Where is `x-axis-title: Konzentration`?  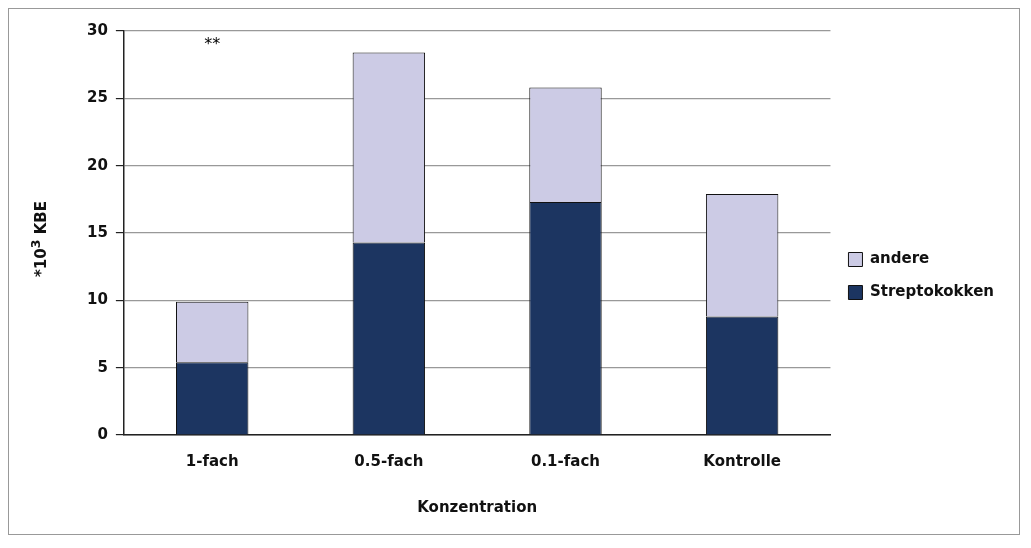 x-axis-title: Konzentration is located at coordinates (477, 506).